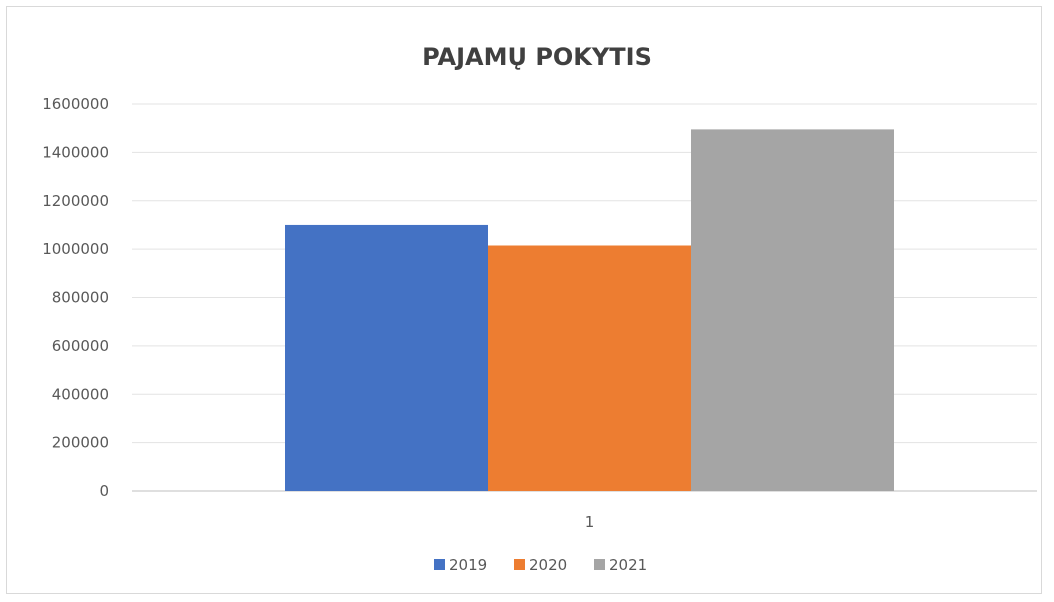 Image resolution: width=1054 pixels, height=602 pixels. I want to click on legend-label: 2020, so click(548, 565).